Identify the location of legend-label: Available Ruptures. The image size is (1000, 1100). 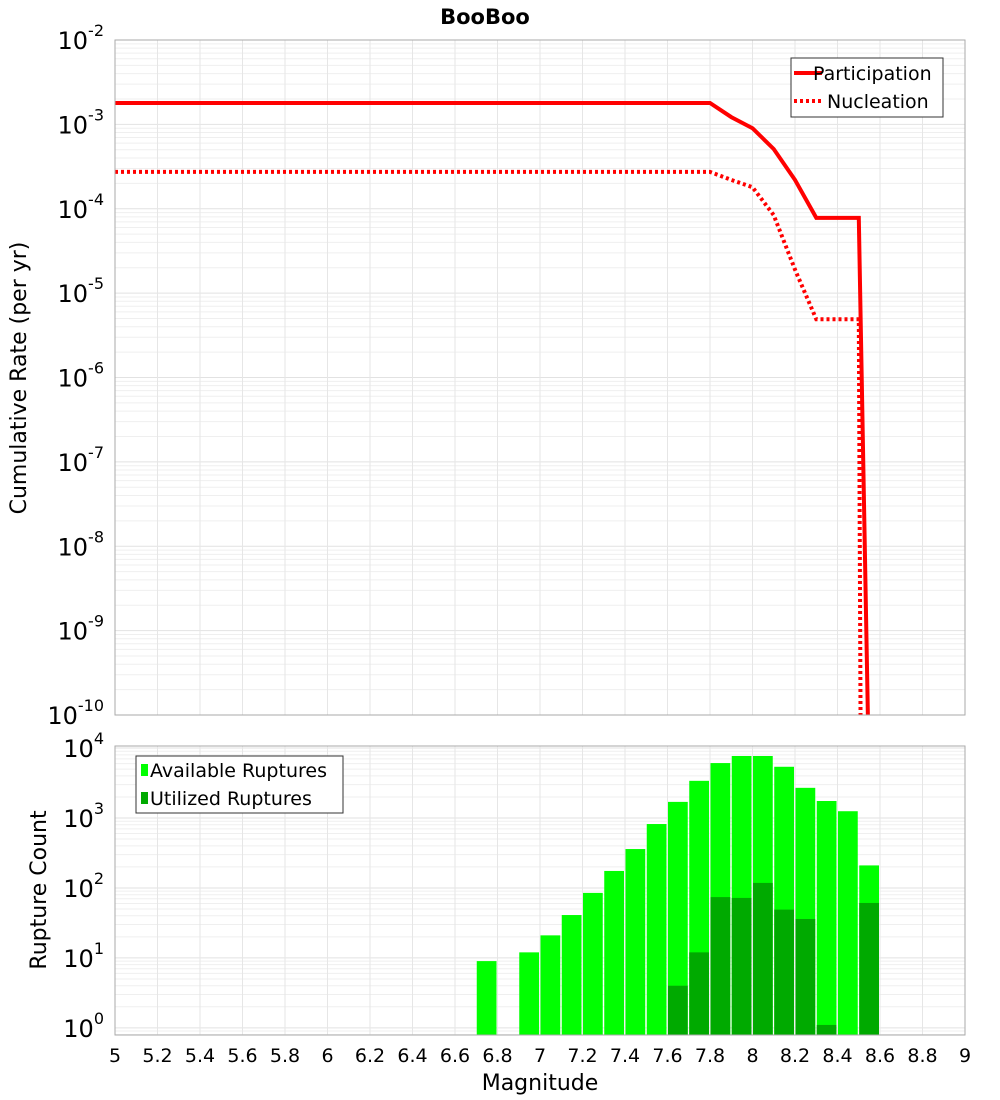
(238, 771).